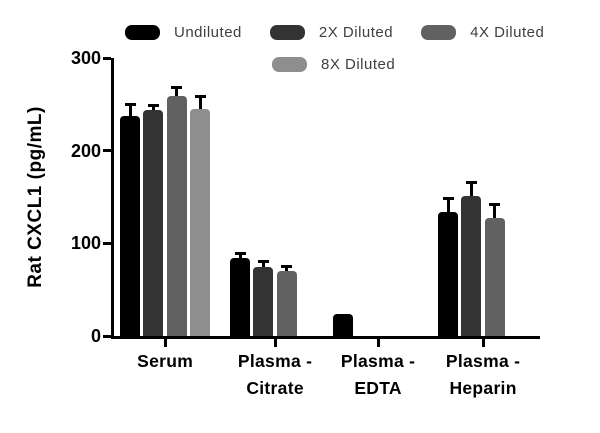 This screenshot has height=433, width=600. I want to click on y-tick-label: 200, so click(85, 150).